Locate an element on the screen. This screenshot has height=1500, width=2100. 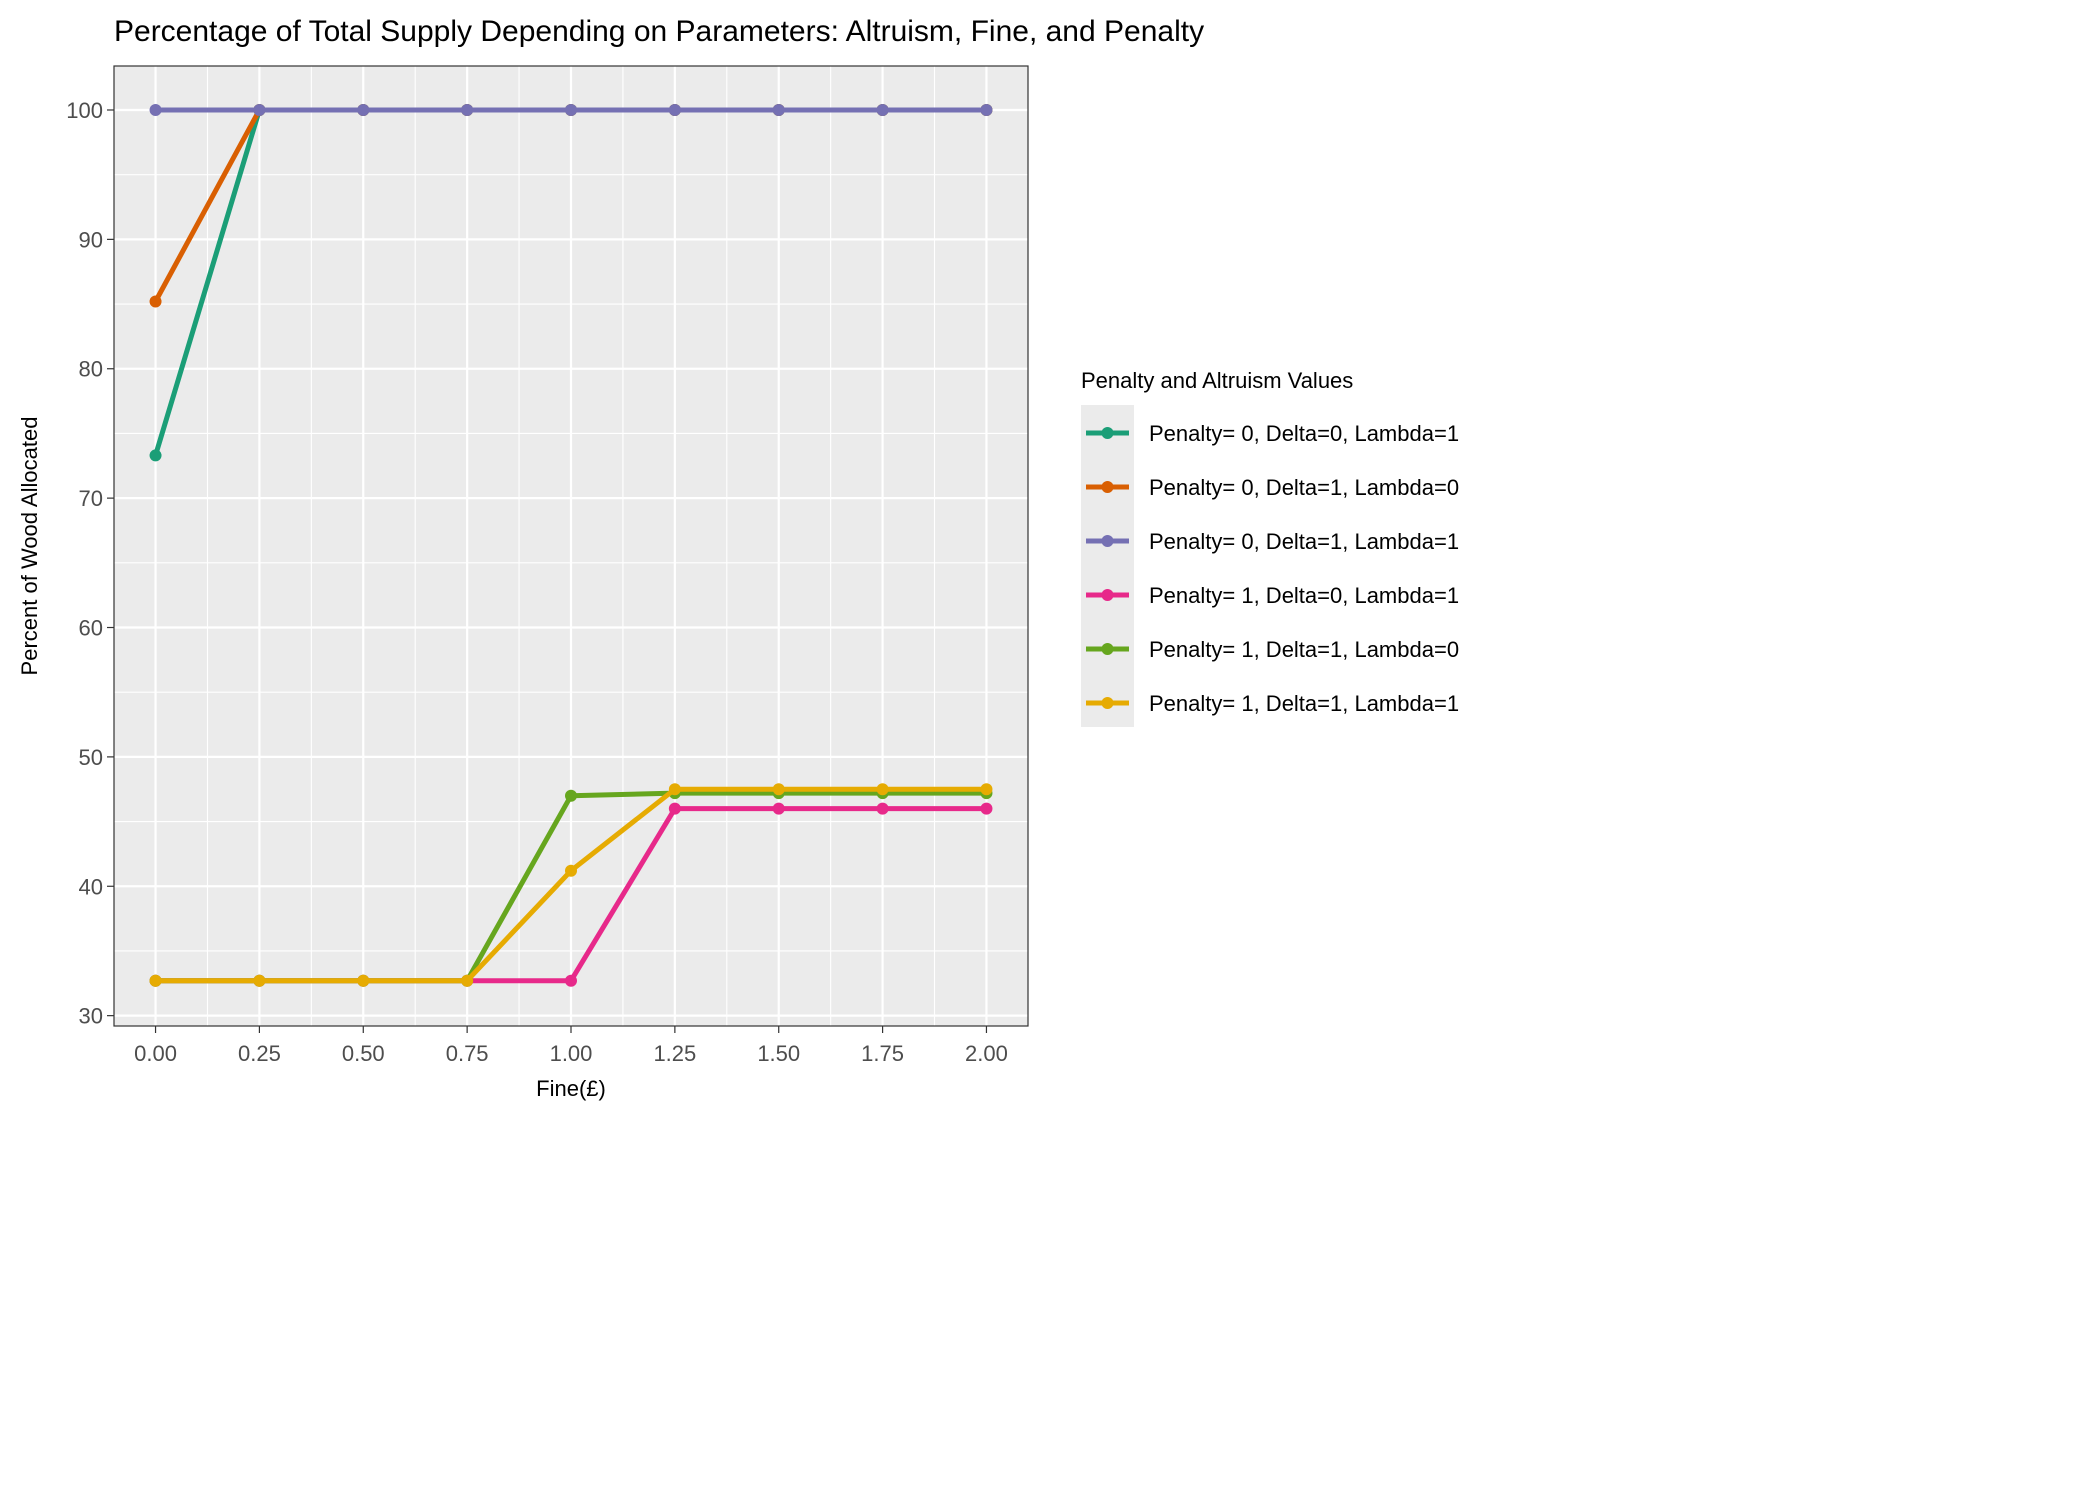
x-tick-label: 1.75 is located at coordinates (882, 1053).